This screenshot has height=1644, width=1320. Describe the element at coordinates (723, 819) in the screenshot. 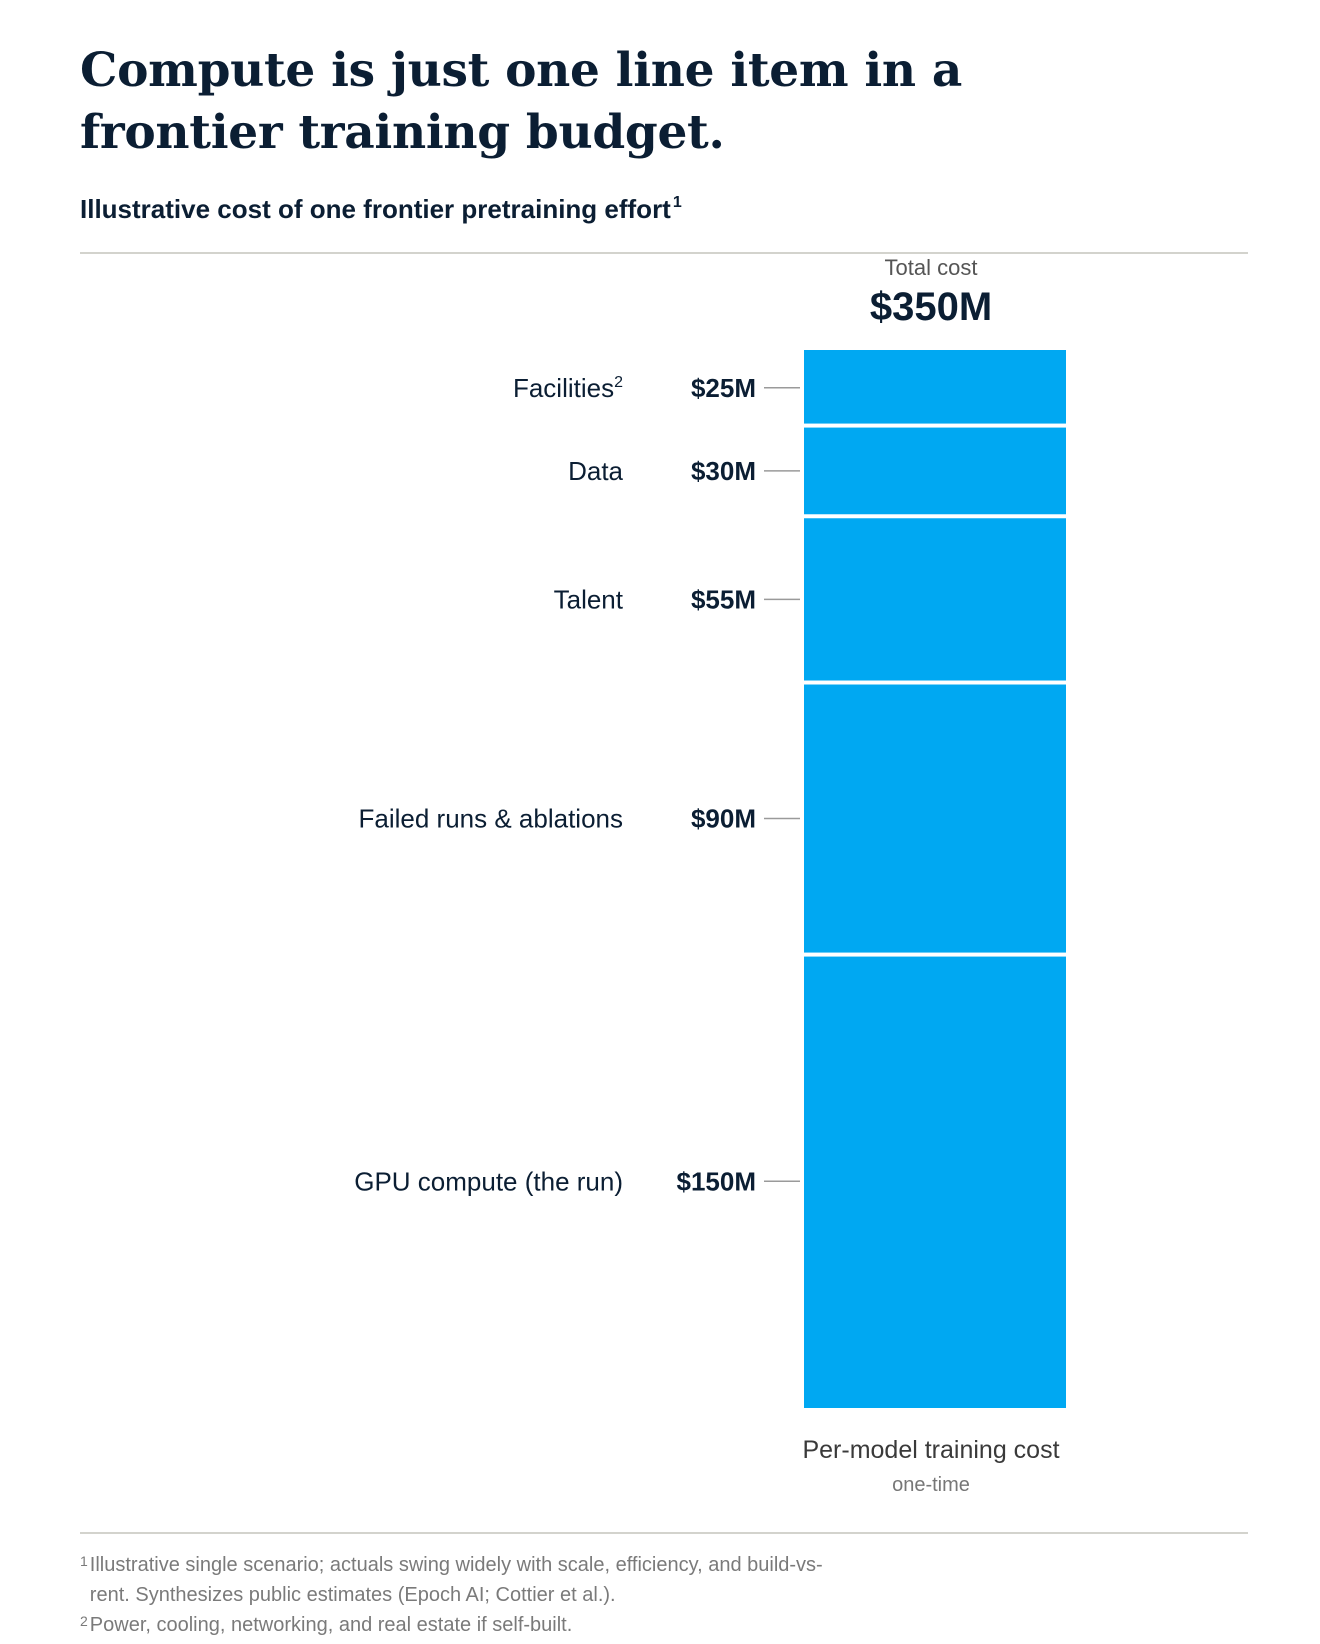

I see `value-label-failed-runs-ablations: $90M` at that location.